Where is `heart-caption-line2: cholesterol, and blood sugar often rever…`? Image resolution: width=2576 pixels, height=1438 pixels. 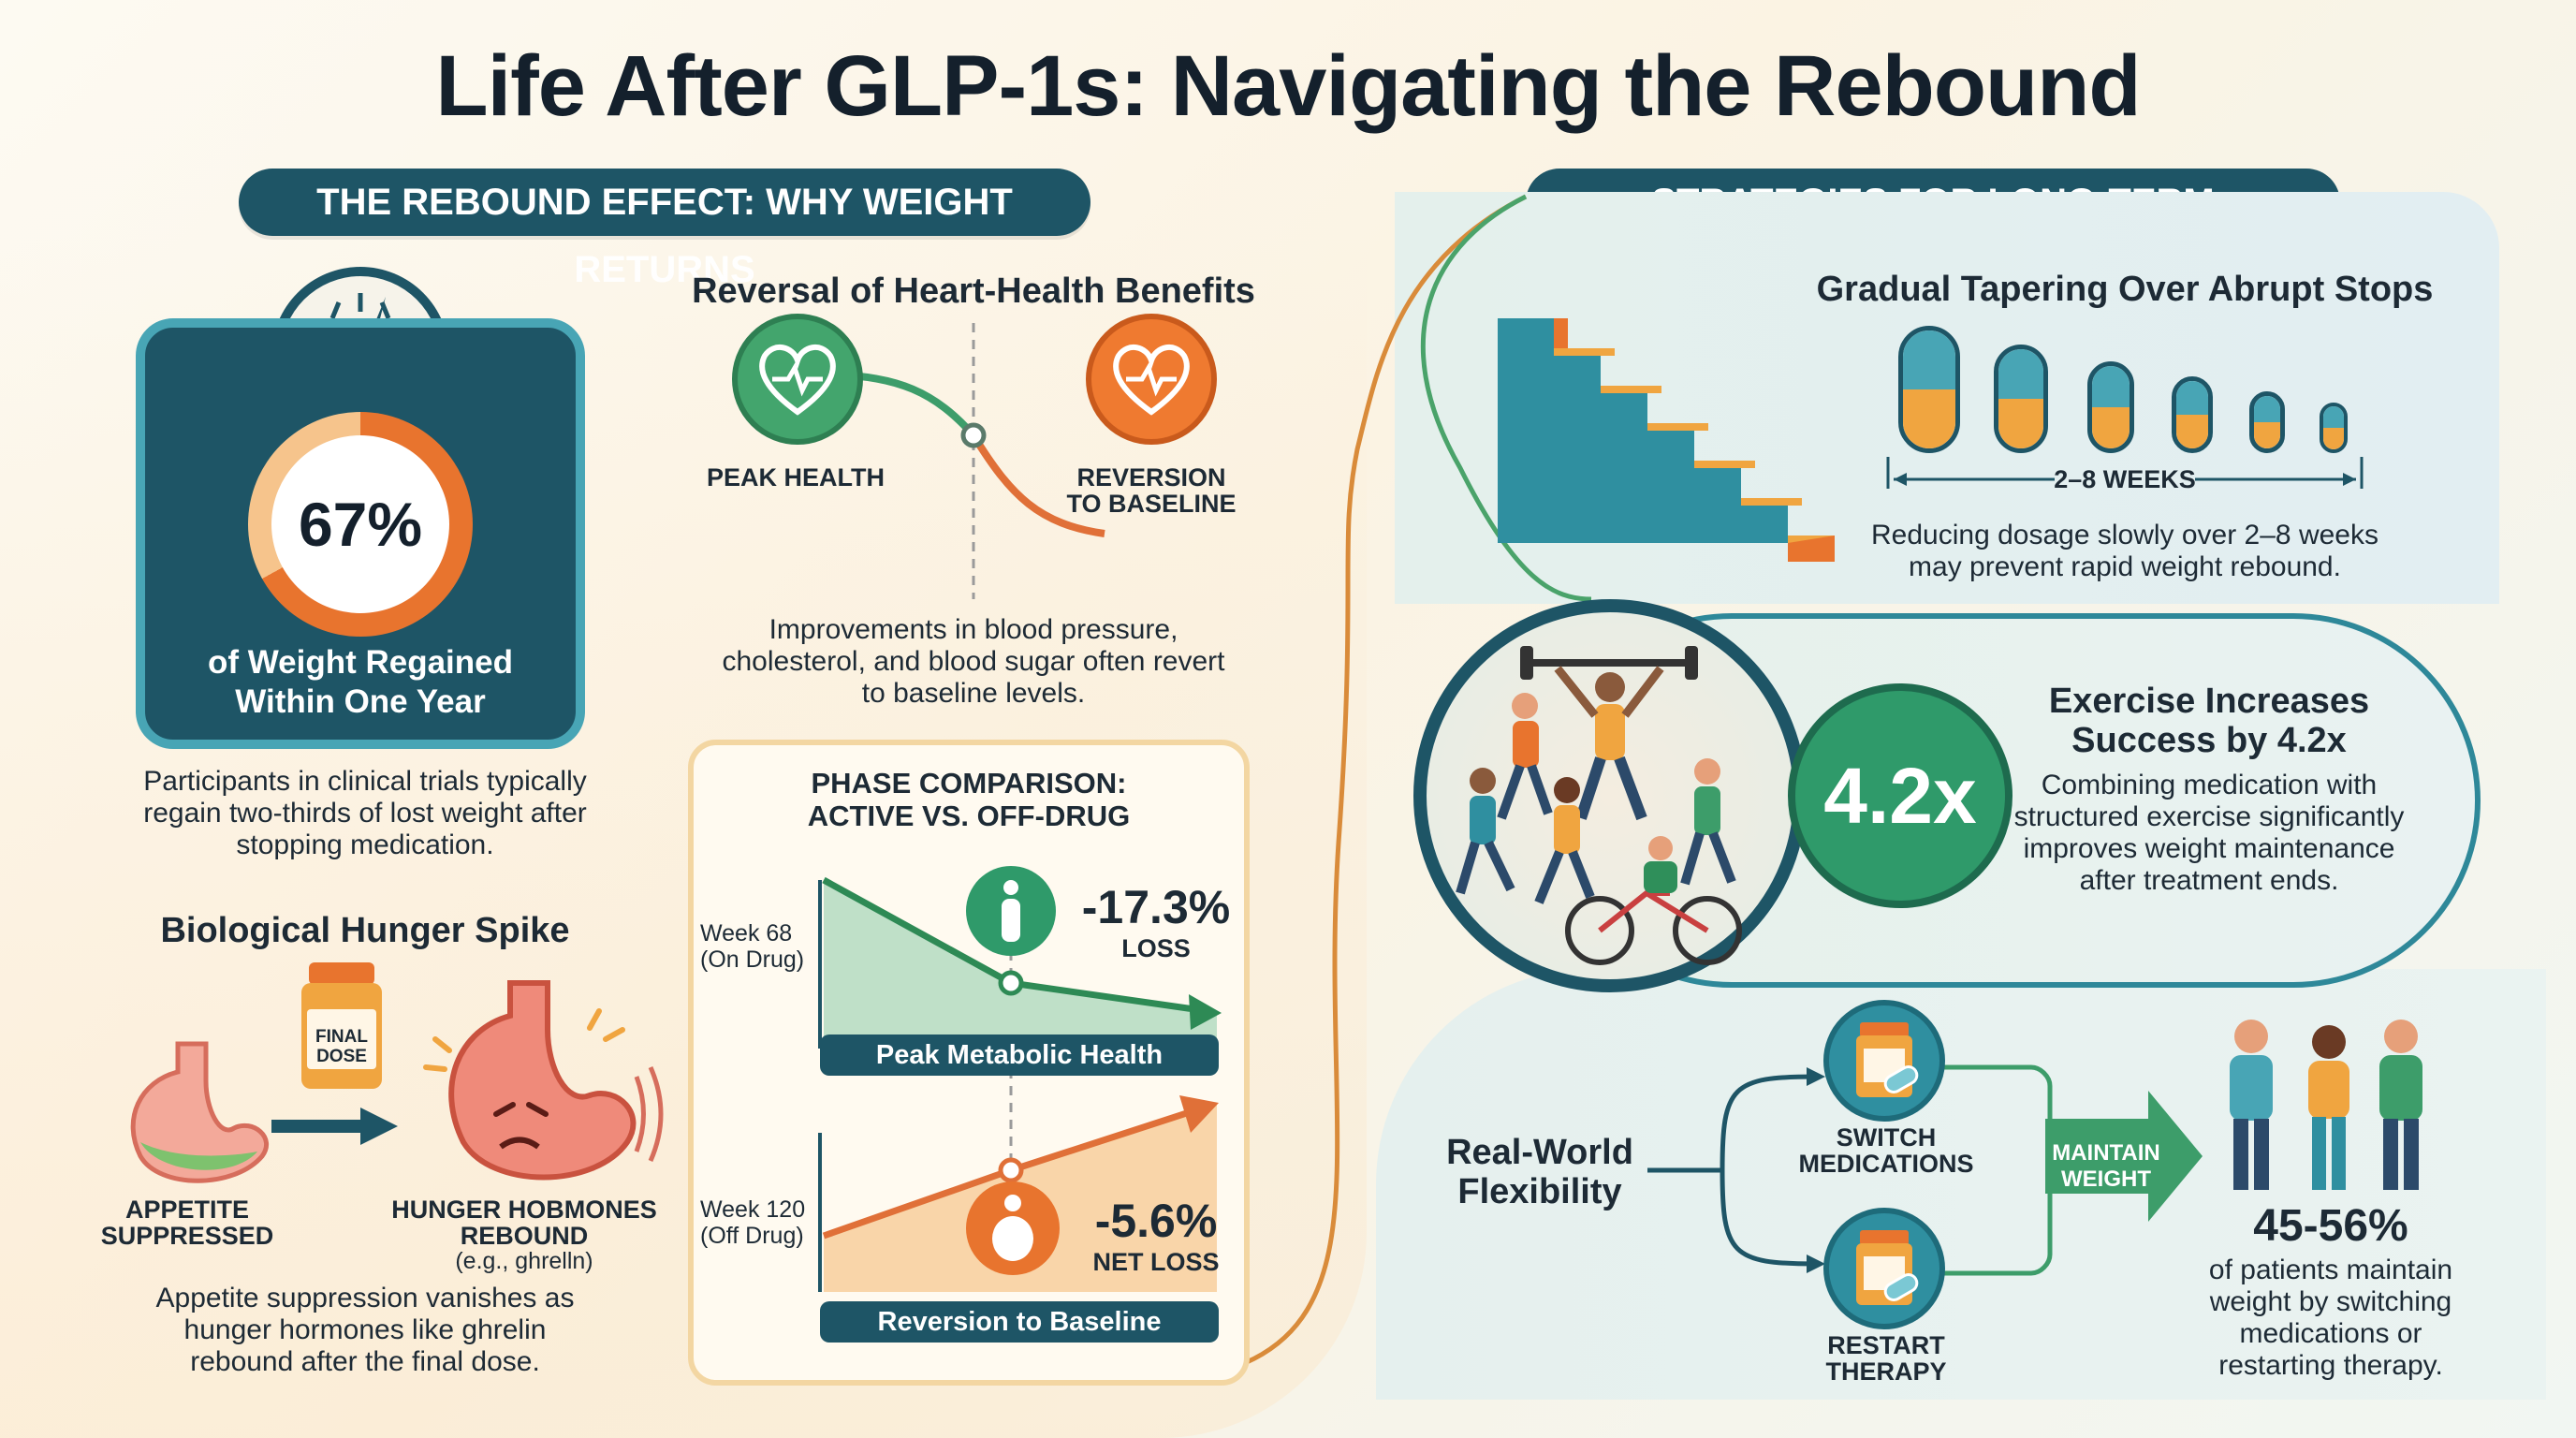
heart-caption-line2: cholesterol, and blood sugar often rever… is located at coordinates (973, 661).